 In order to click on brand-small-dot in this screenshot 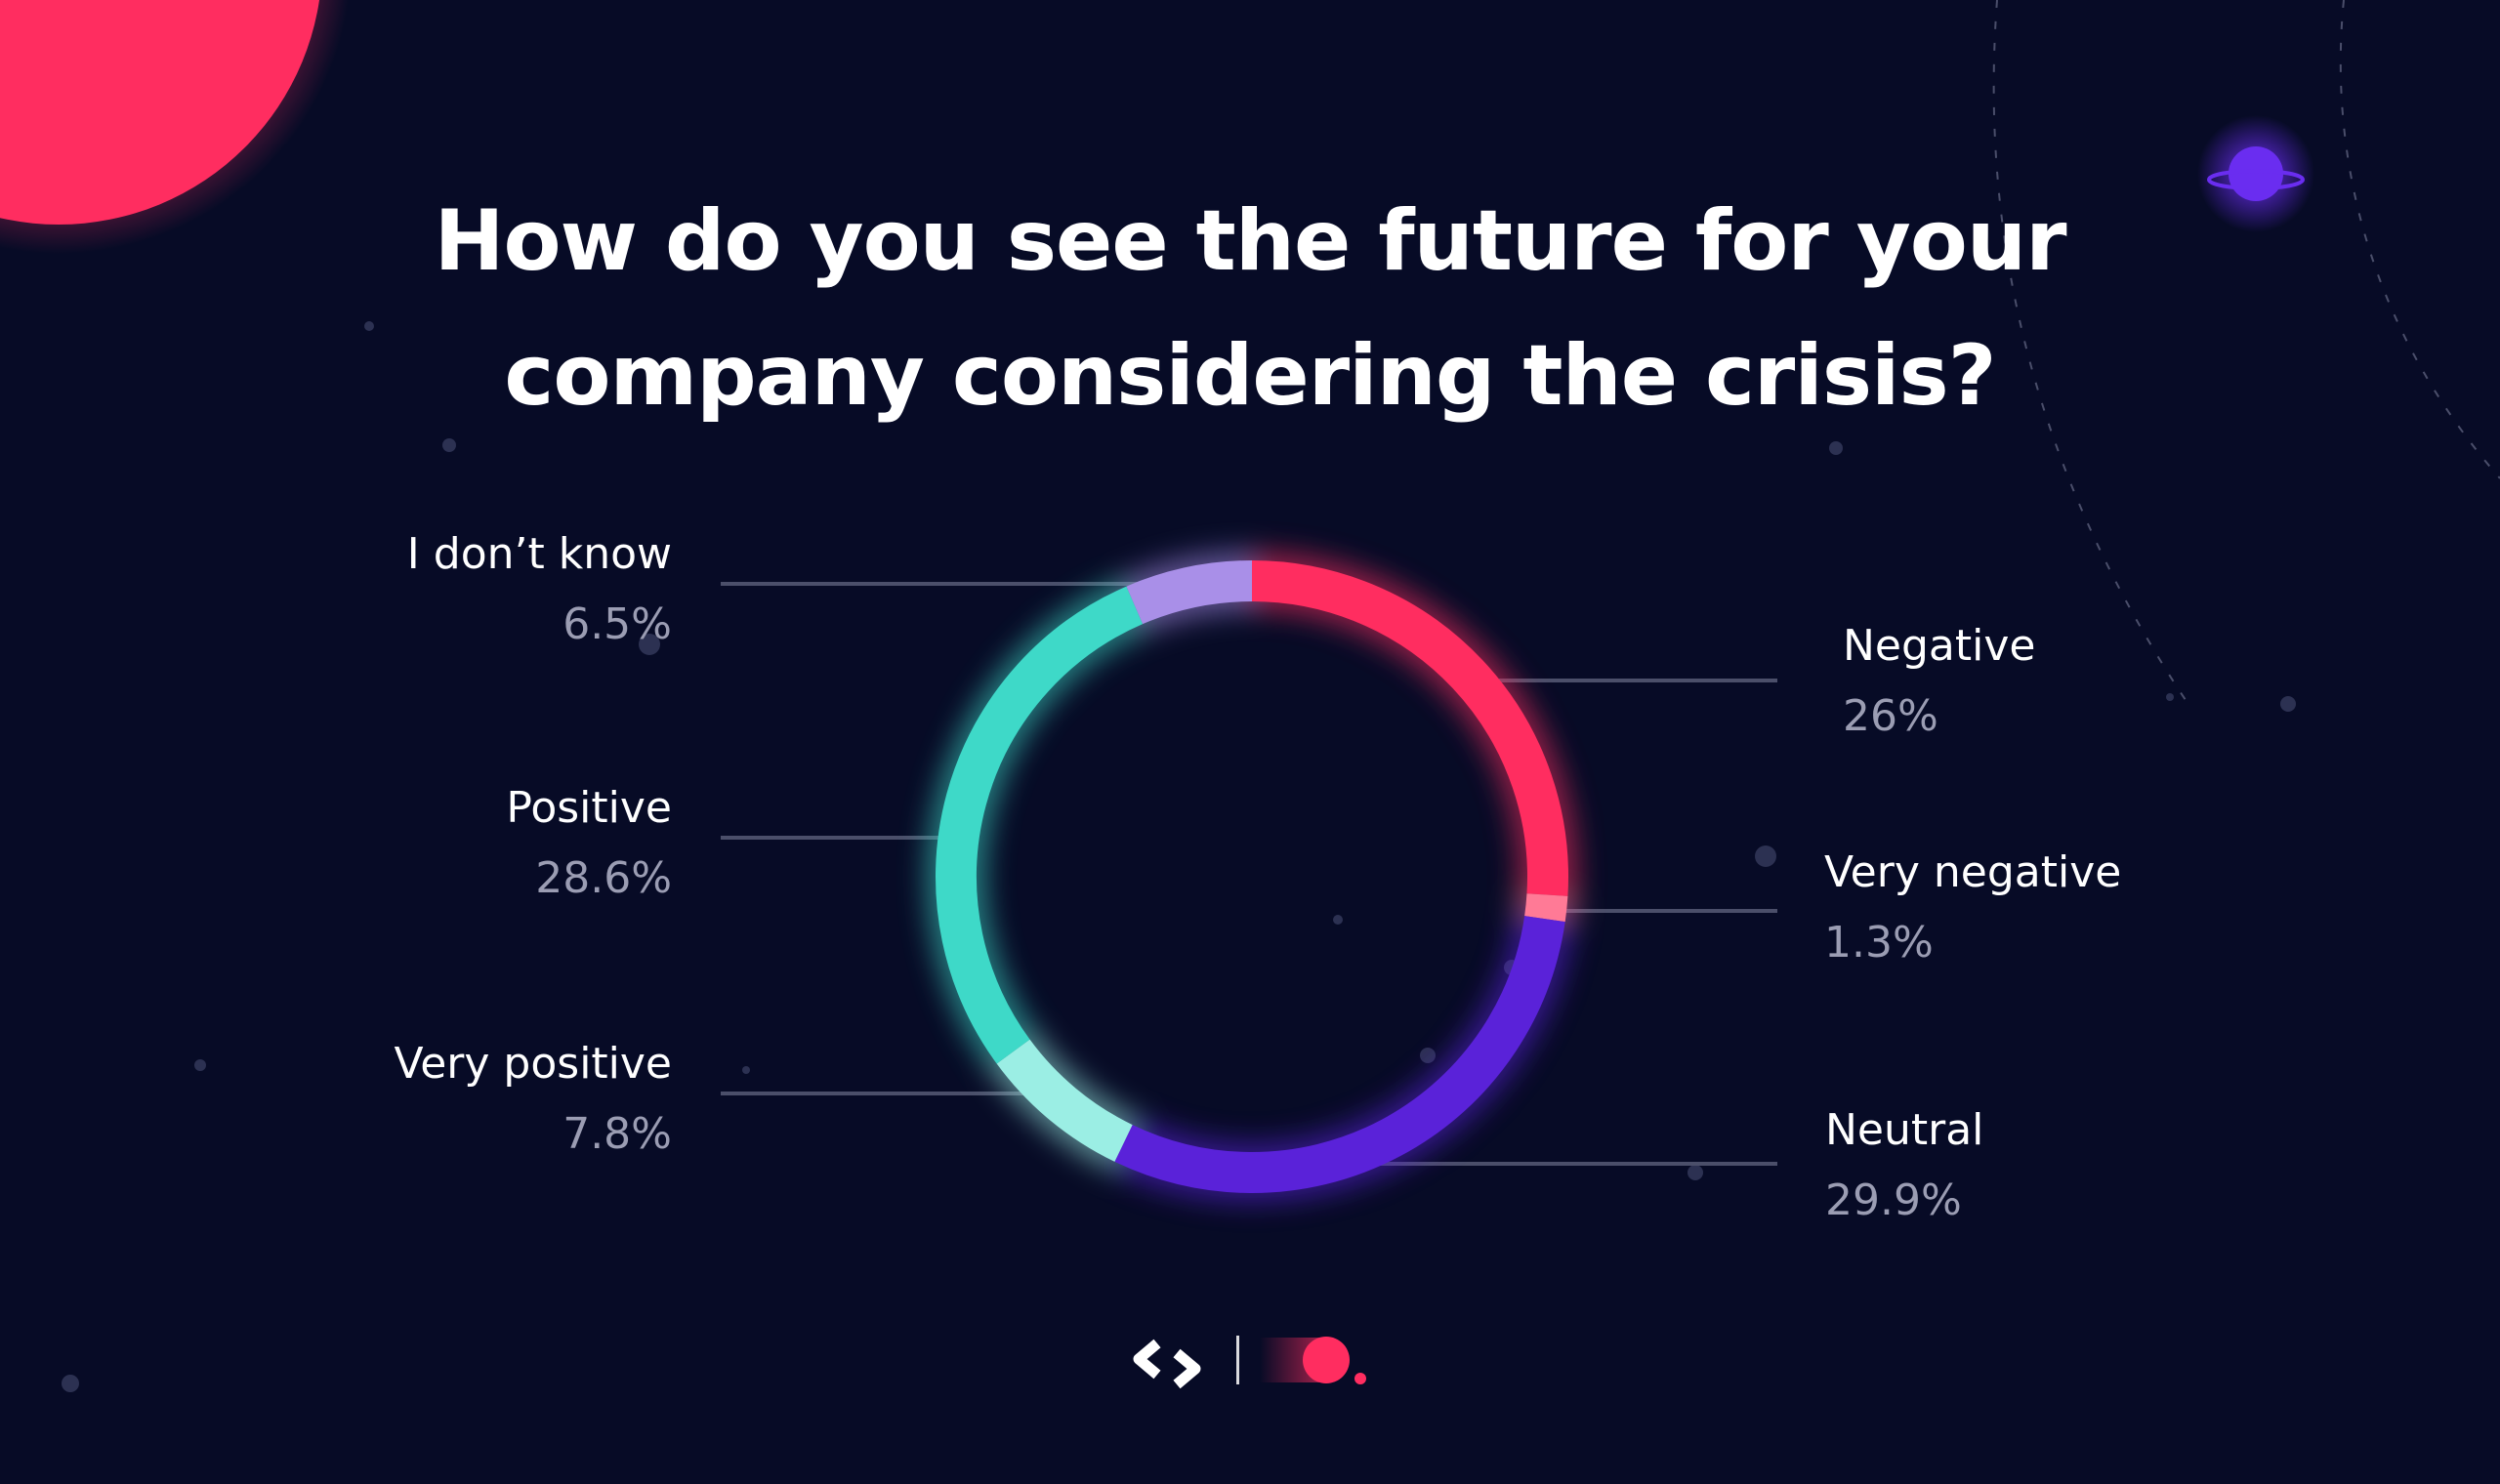, I will do `click(1360, 1379)`.